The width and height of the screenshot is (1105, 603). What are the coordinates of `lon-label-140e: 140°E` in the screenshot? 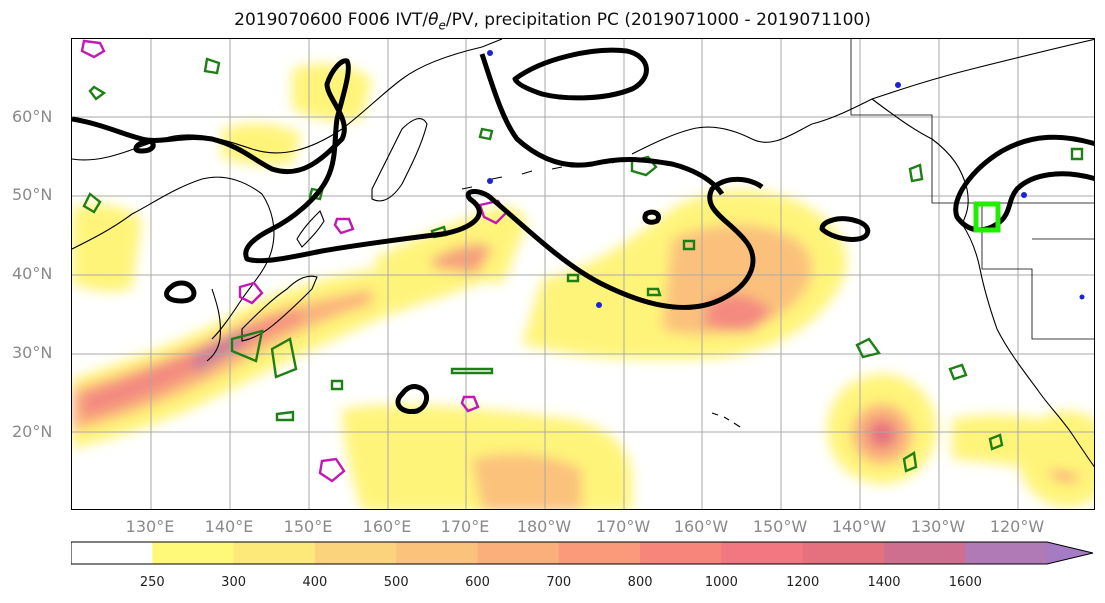 It's located at (229, 526).